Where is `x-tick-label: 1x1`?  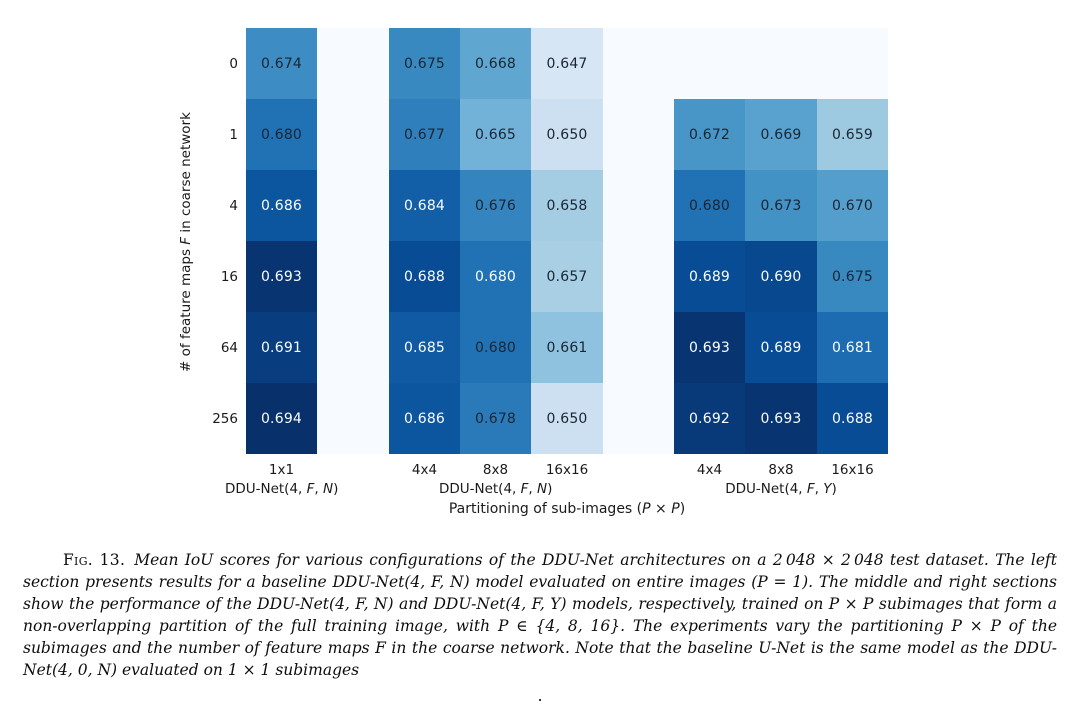
x-tick-label: 1x1 is located at coordinates (281, 470).